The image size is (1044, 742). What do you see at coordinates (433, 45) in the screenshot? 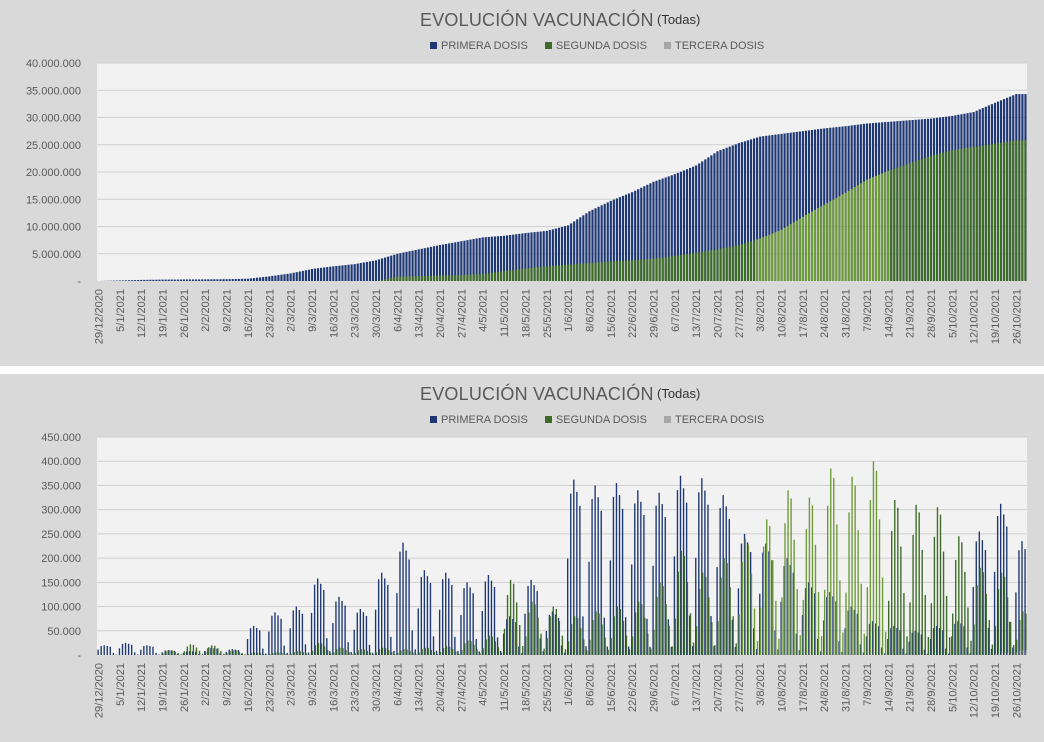
I see `legend-swatch` at bounding box center [433, 45].